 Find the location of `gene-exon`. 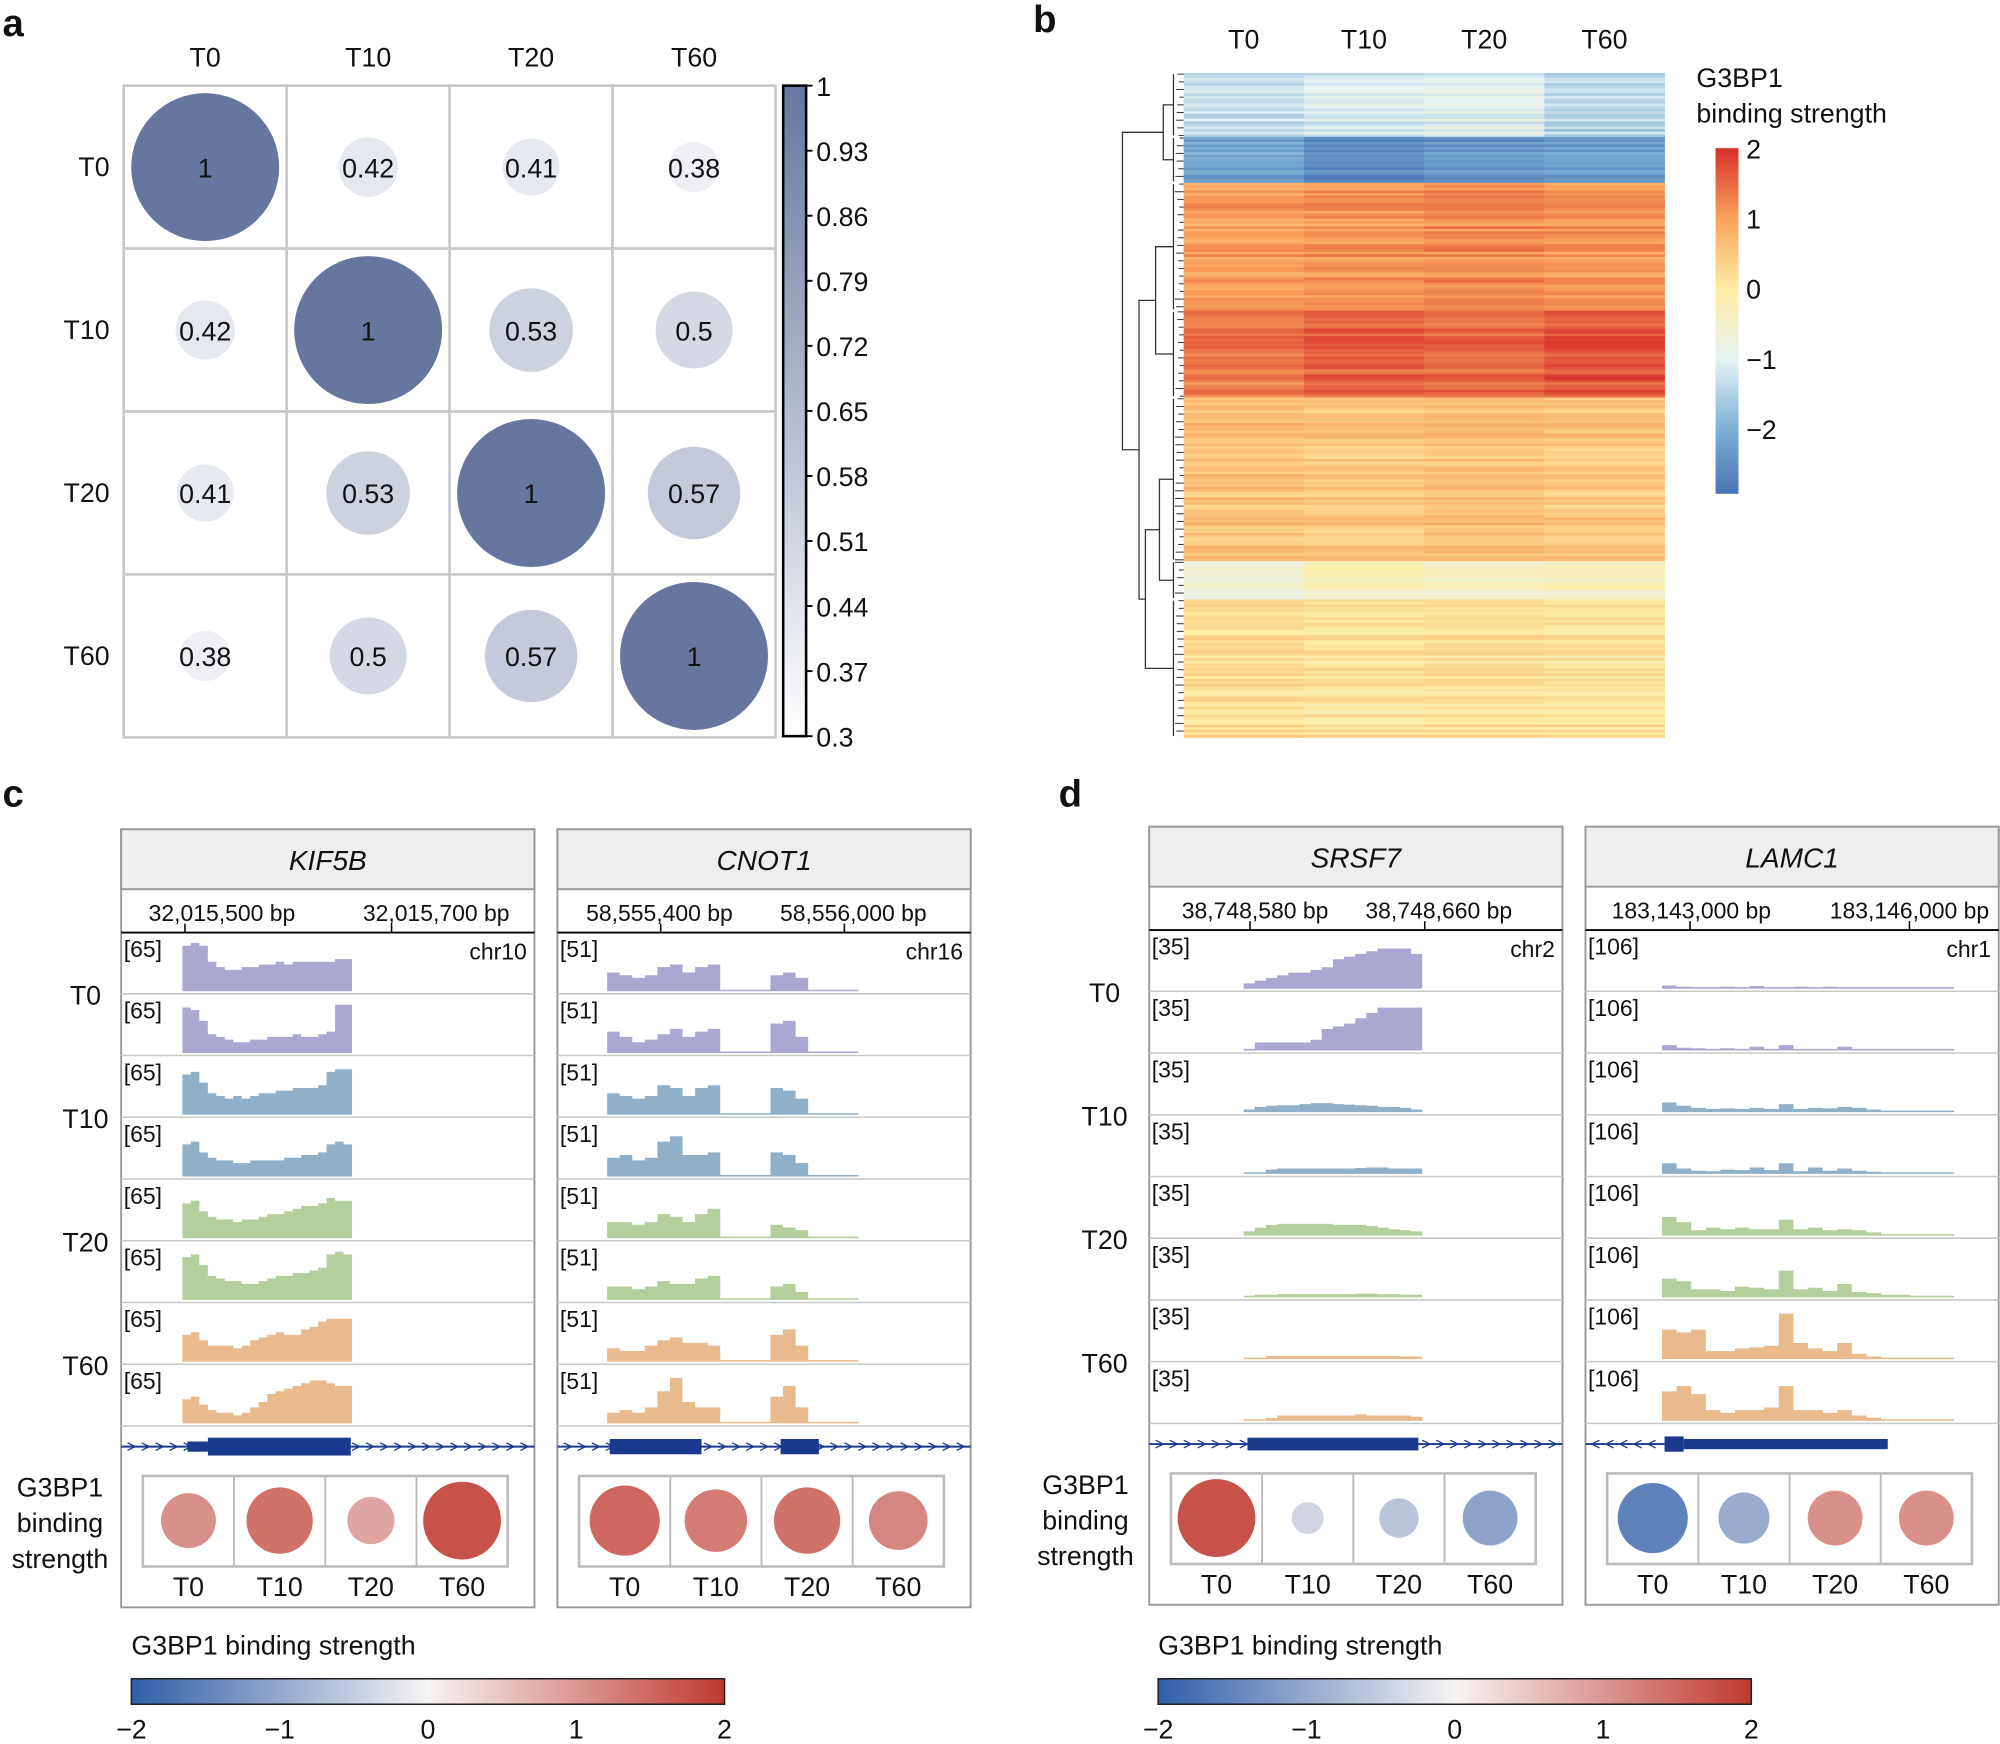

gene-exon is located at coordinates (1333, 1444).